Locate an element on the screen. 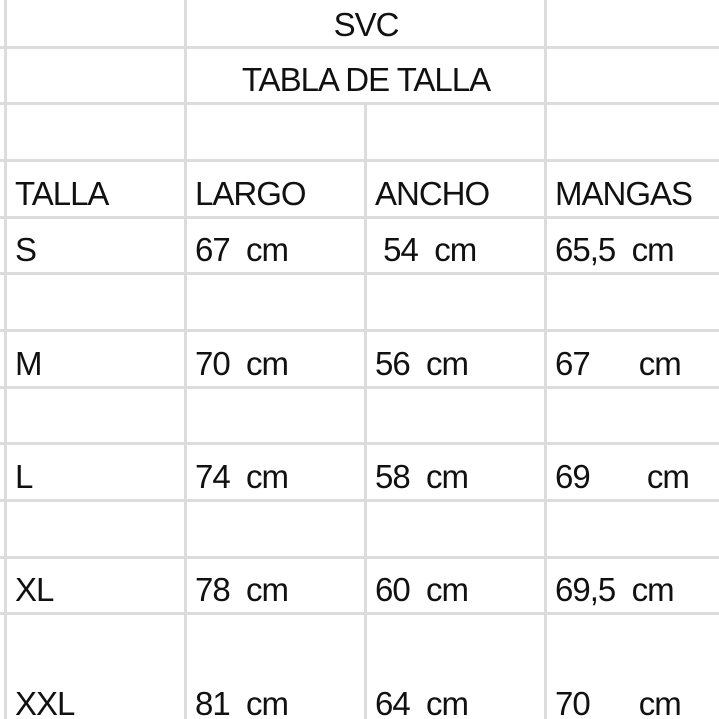  header-cell: MANGAS is located at coordinates (624, 193).